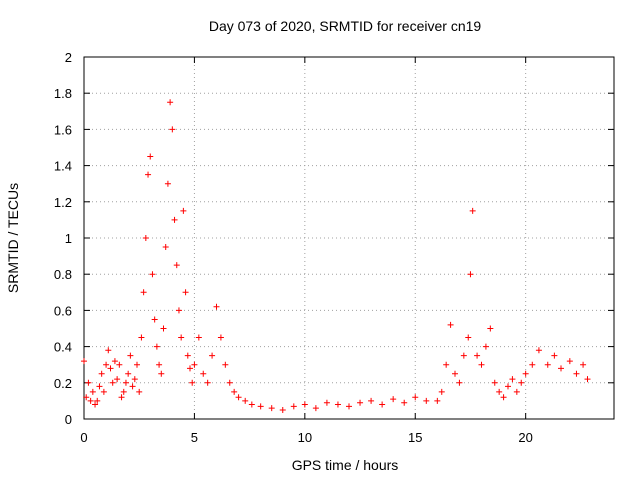 The width and height of the screenshot is (640, 480). I want to click on y-tick-label: 1.6, so click(63, 129).